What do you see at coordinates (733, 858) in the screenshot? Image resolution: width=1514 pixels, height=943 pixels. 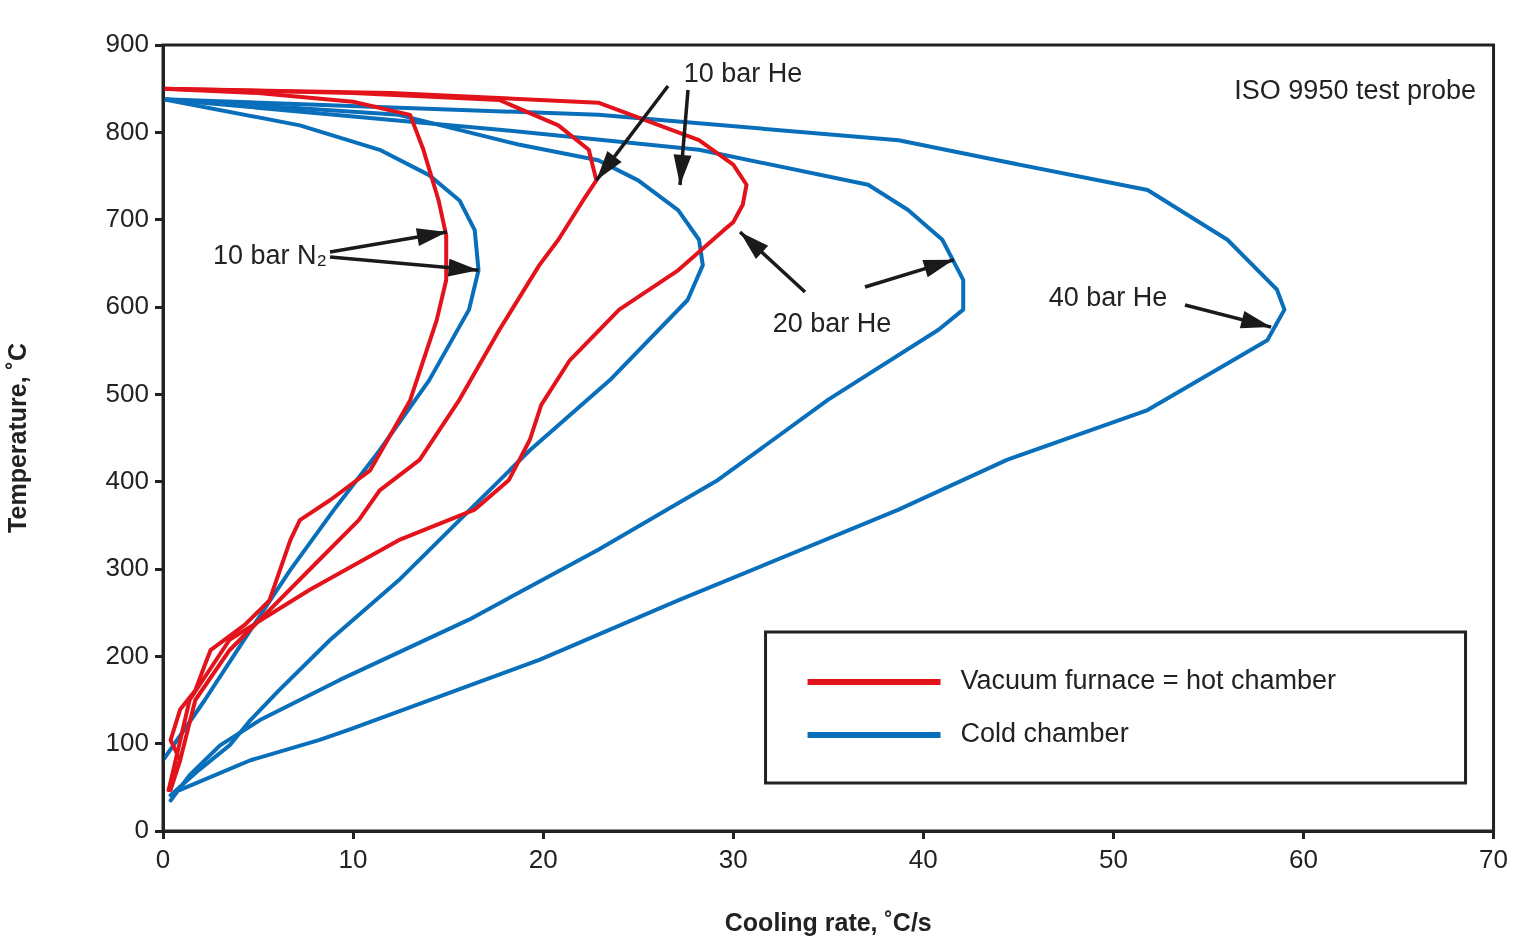 I see `x-tick-label: 30` at bounding box center [733, 858].